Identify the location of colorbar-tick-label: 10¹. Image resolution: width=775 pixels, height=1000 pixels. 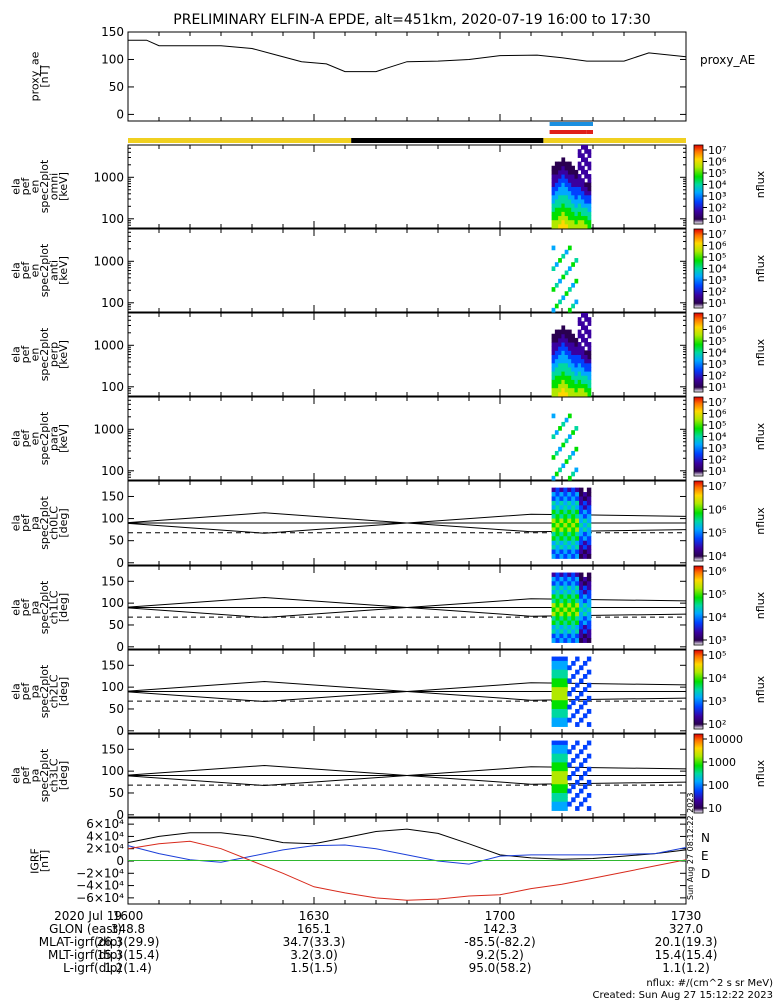
(717, 387).